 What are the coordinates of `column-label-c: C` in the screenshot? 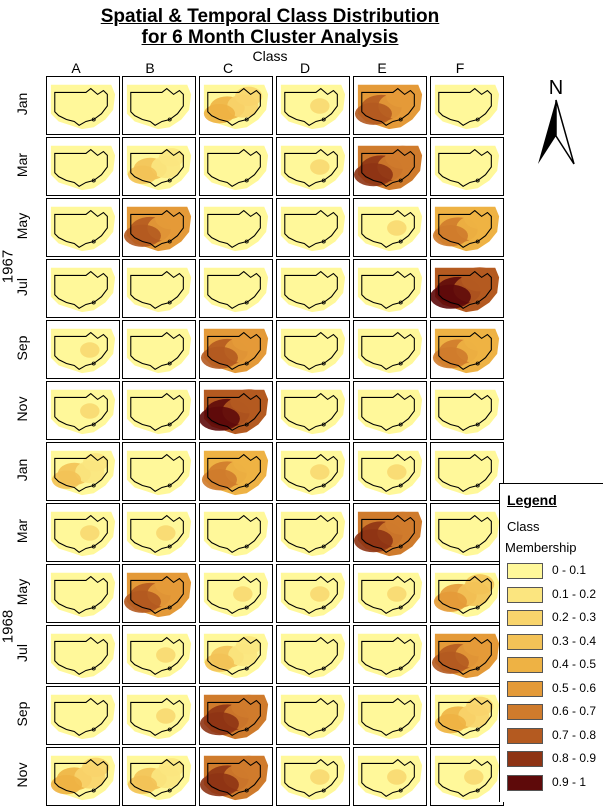 It's located at (228, 68).